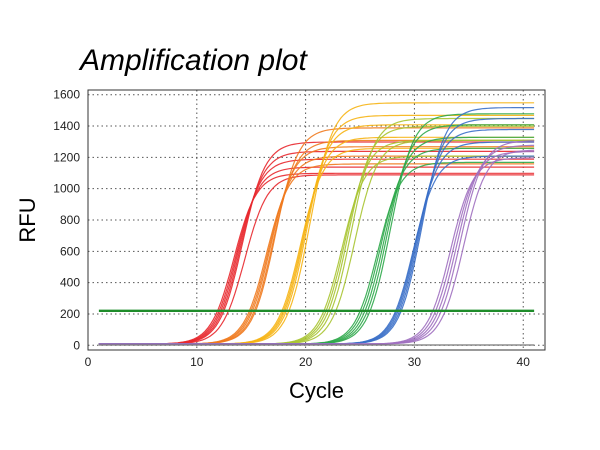 The image size is (600, 450). What do you see at coordinates (415, 362) in the screenshot?
I see `x-tick-label: 30` at bounding box center [415, 362].